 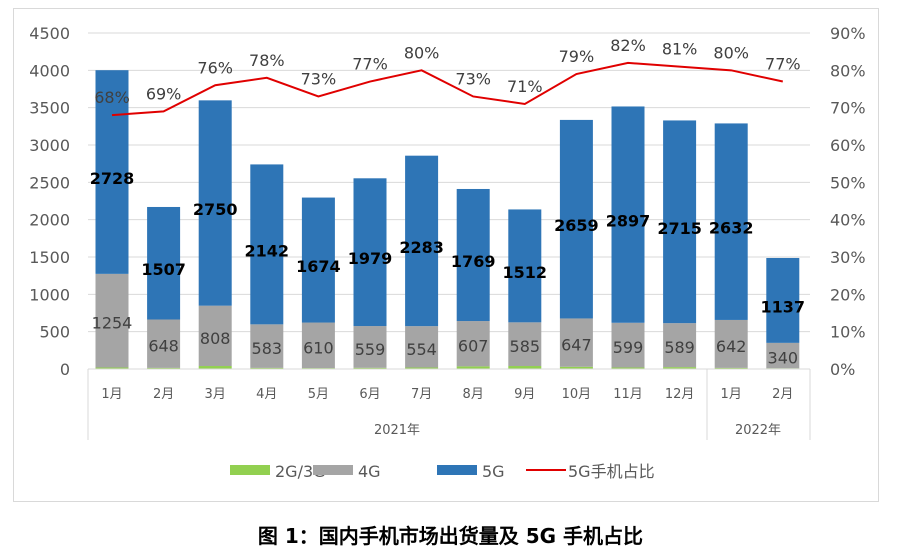 What do you see at coordinates (267, 60) in the screenshot?
I see `label-share: 78%` at bounding box center [267, 60].